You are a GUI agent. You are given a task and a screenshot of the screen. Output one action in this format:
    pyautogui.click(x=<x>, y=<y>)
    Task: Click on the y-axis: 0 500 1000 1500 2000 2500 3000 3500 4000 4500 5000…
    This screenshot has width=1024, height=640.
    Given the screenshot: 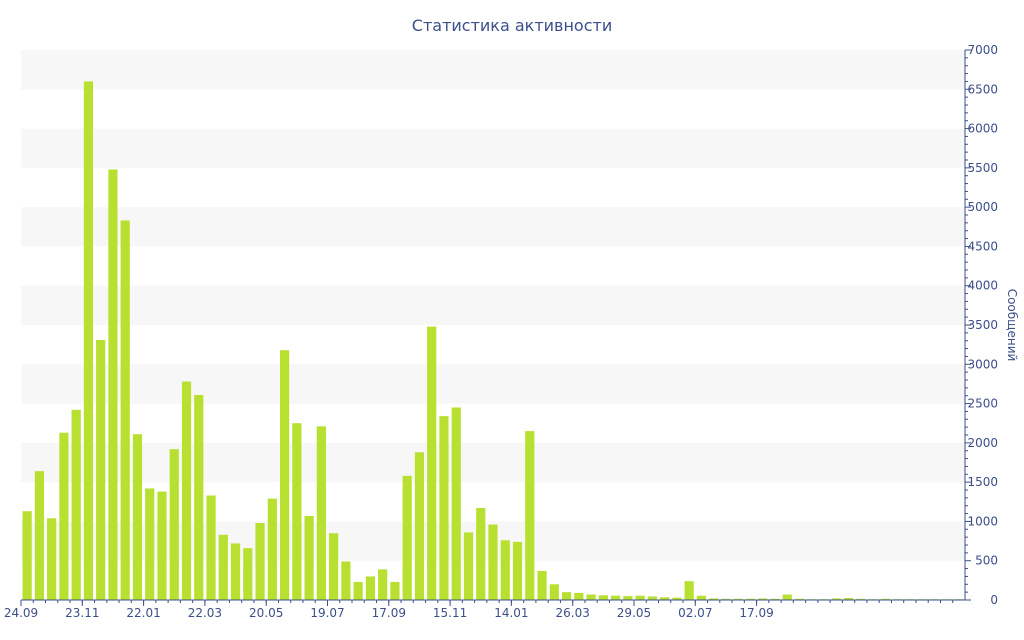 What is the action you would take?
    pyautogui.click(x=981, y=325)
    